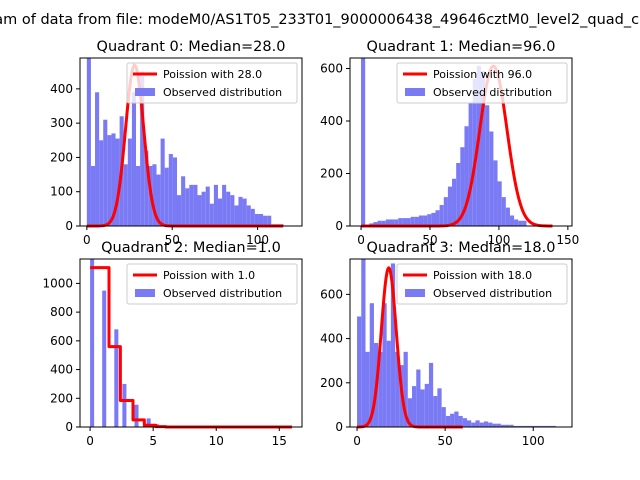 This screenshot has height=480, width=640. What do you see at coordinates (61, 123) in the screenshot?
I see `y-tick-label: 300` at bounding box center [61, 123].